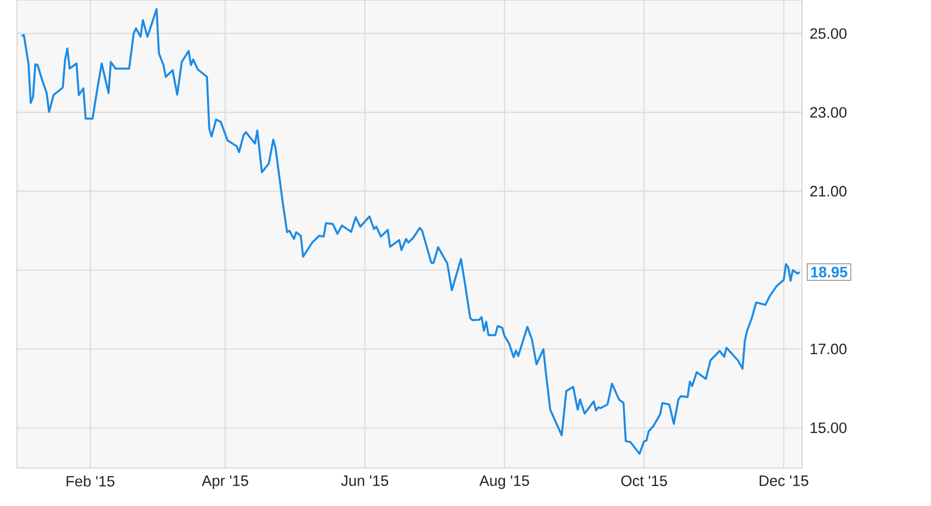 This screenshot has height=506, width=931. Describe the element at coordinates (644, 481) in the screenshot. I see `x-tick-label: Oct '15` at that location.